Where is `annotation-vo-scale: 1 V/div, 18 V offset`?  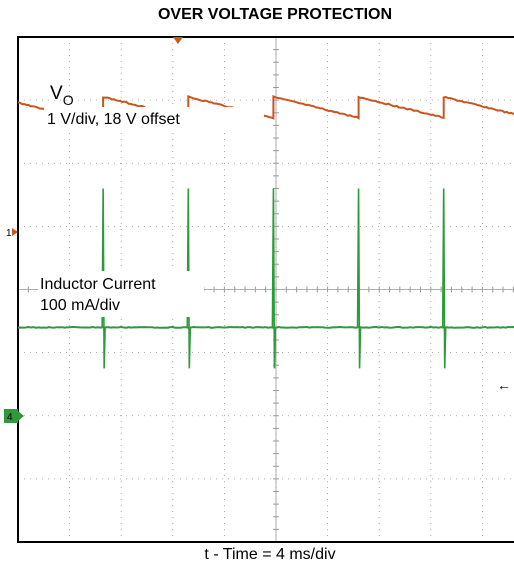 annotation-vo-scale: 1 V/div, 18 V offset is located at coordinates (113, 119).